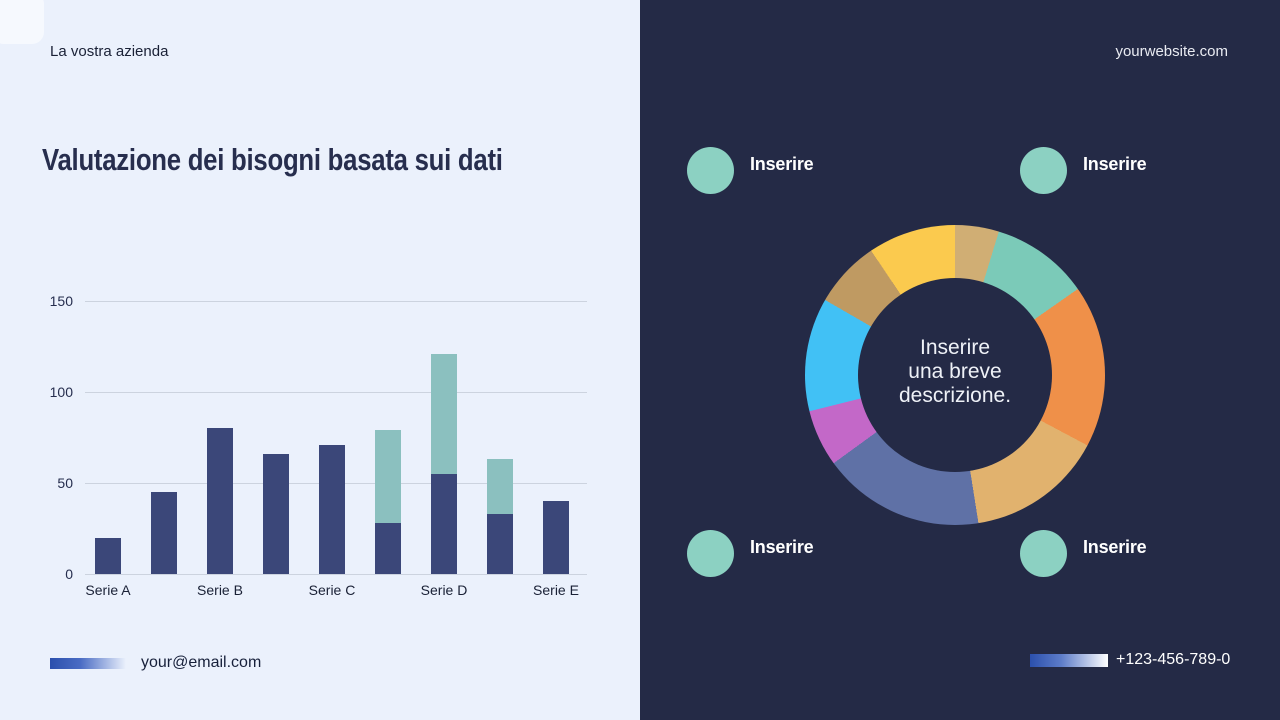  What do you see at coordinates (109, 51) in the screenshot?
I see `company-name: La vostra azienda` at bounding box center [109, 51].